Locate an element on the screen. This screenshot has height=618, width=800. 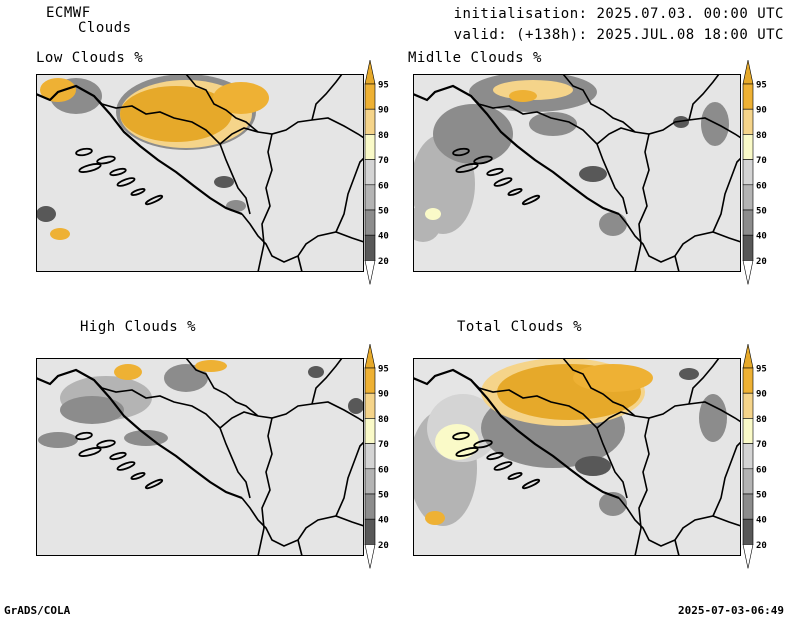
panel-title-total-clouds: Total Clouds % is located at coordinates (520, 327).